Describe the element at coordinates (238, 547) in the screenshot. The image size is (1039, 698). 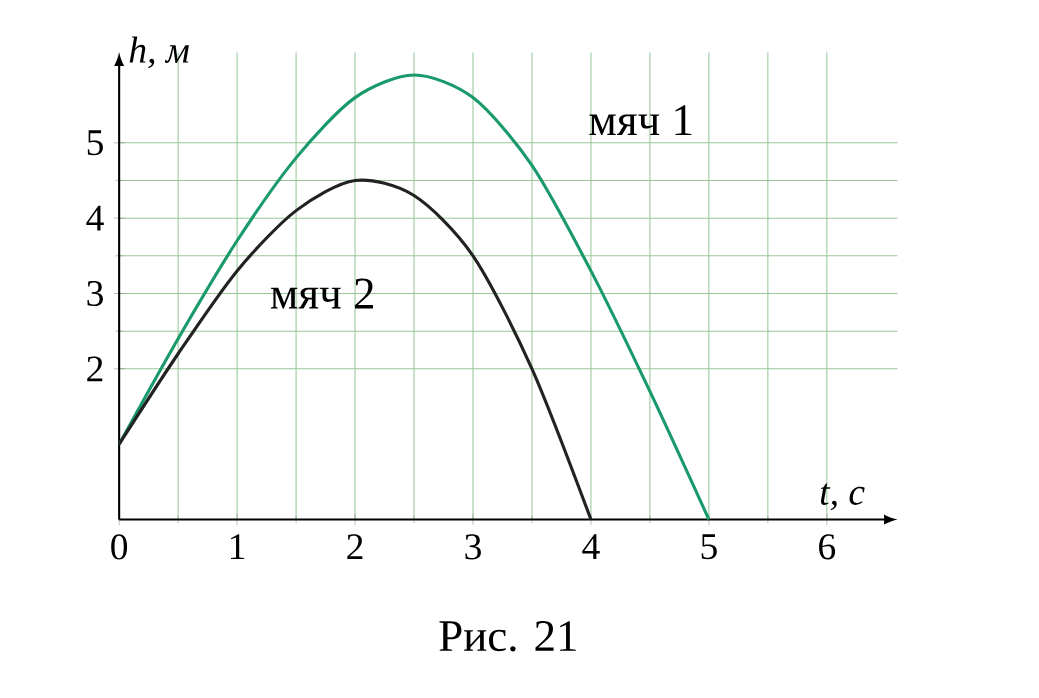
I see `x-tick-label: 1` at that location.